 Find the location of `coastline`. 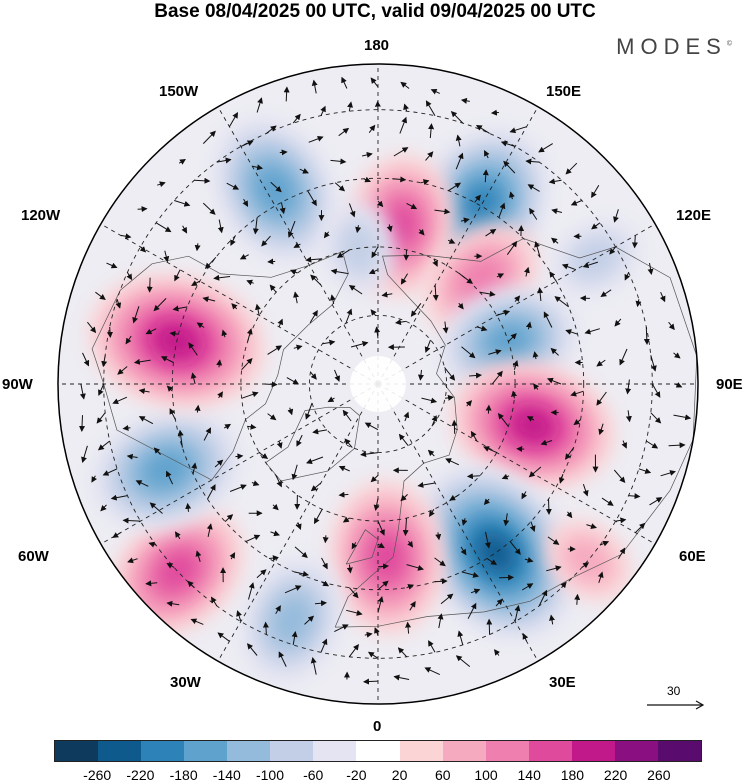

coastline is located at coordinates (220, 366).